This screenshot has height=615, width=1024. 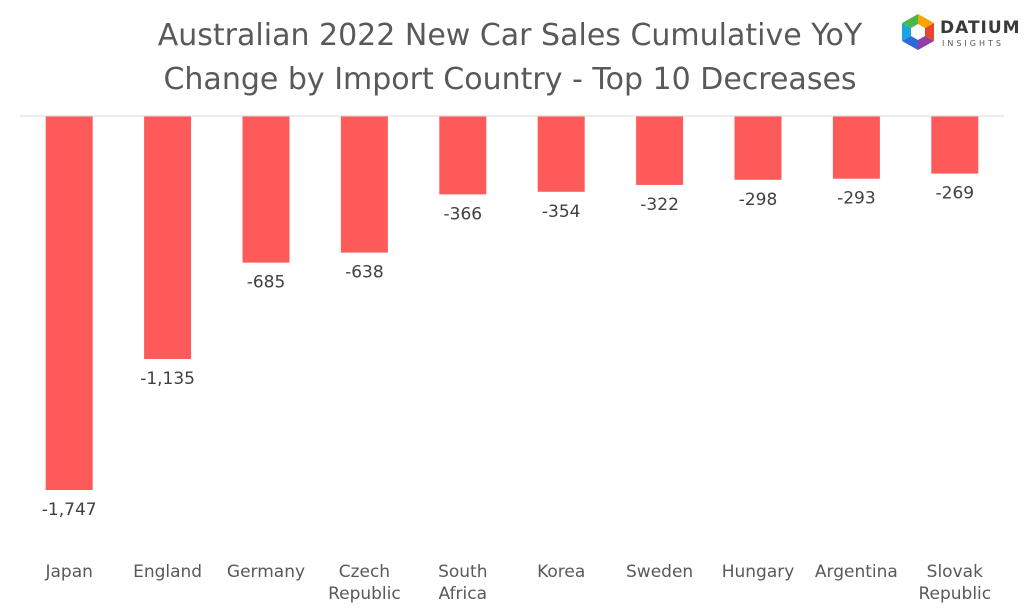 I want to click on datium-logo-mark-icon, so click(x=918, y=32).